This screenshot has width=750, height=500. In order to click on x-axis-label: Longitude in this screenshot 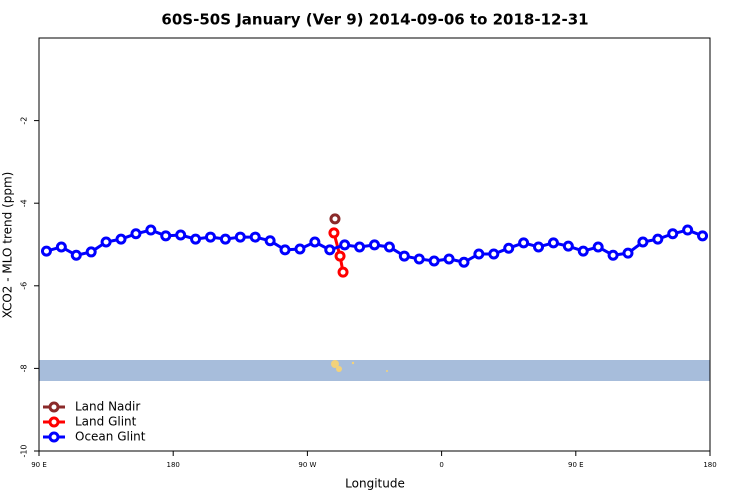, I will do `click(375, 484)`.